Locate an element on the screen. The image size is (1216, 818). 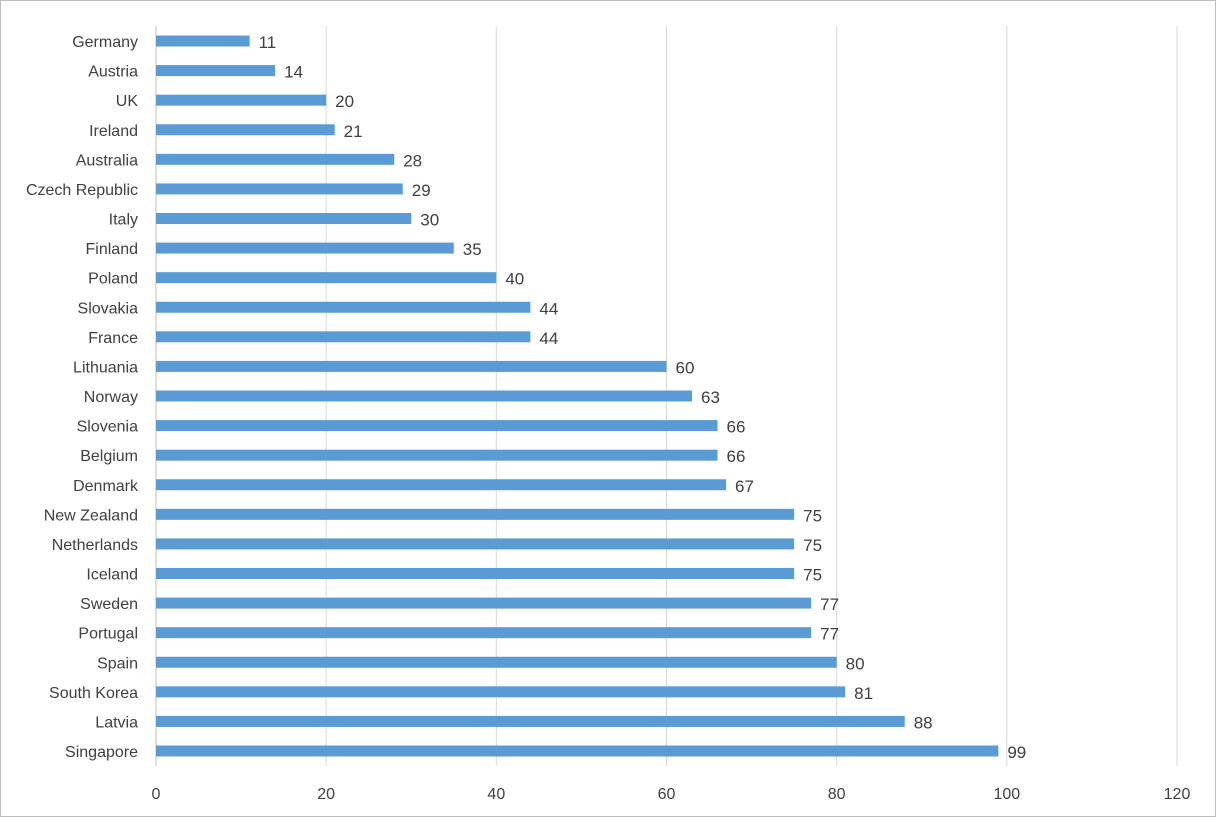
category-label: Australia is located at coordinates (107, 160).